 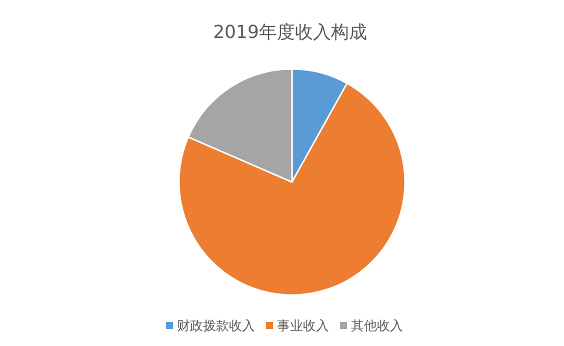 I want to click on chart-title: 2019年度收入构成, so click(x=290, y=32).